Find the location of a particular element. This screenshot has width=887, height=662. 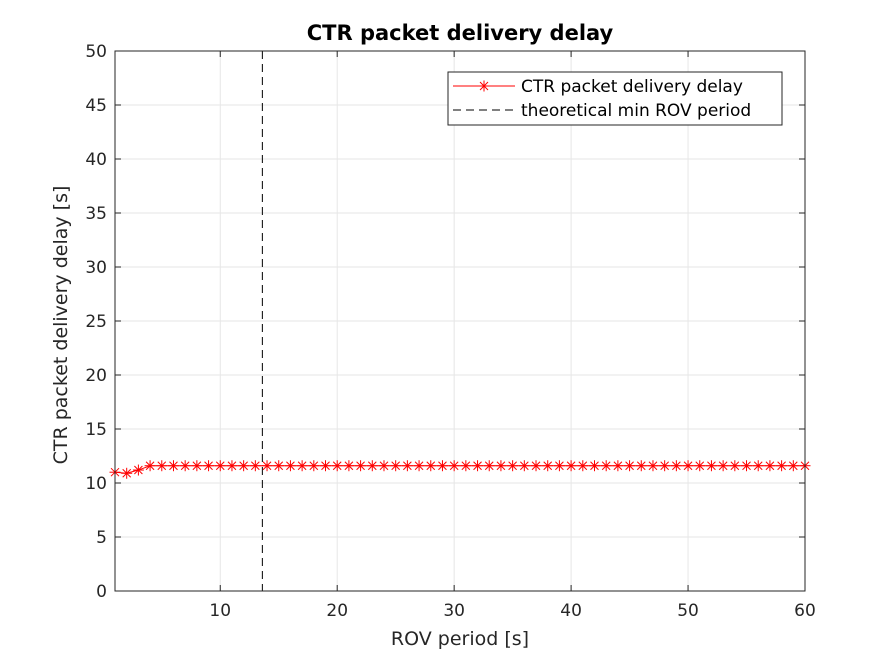

y-tick-label: 10 is located at coordinates (96, 484).